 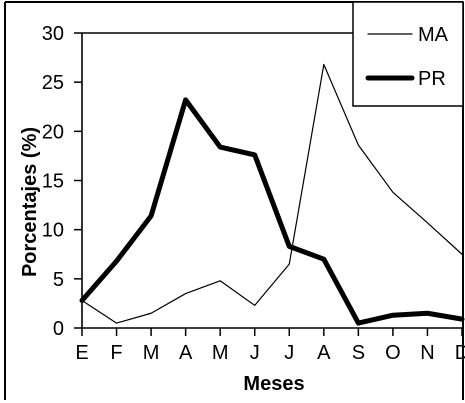 I want to click on x-axis-tick-label-5: J, so click(x=255, y=353).